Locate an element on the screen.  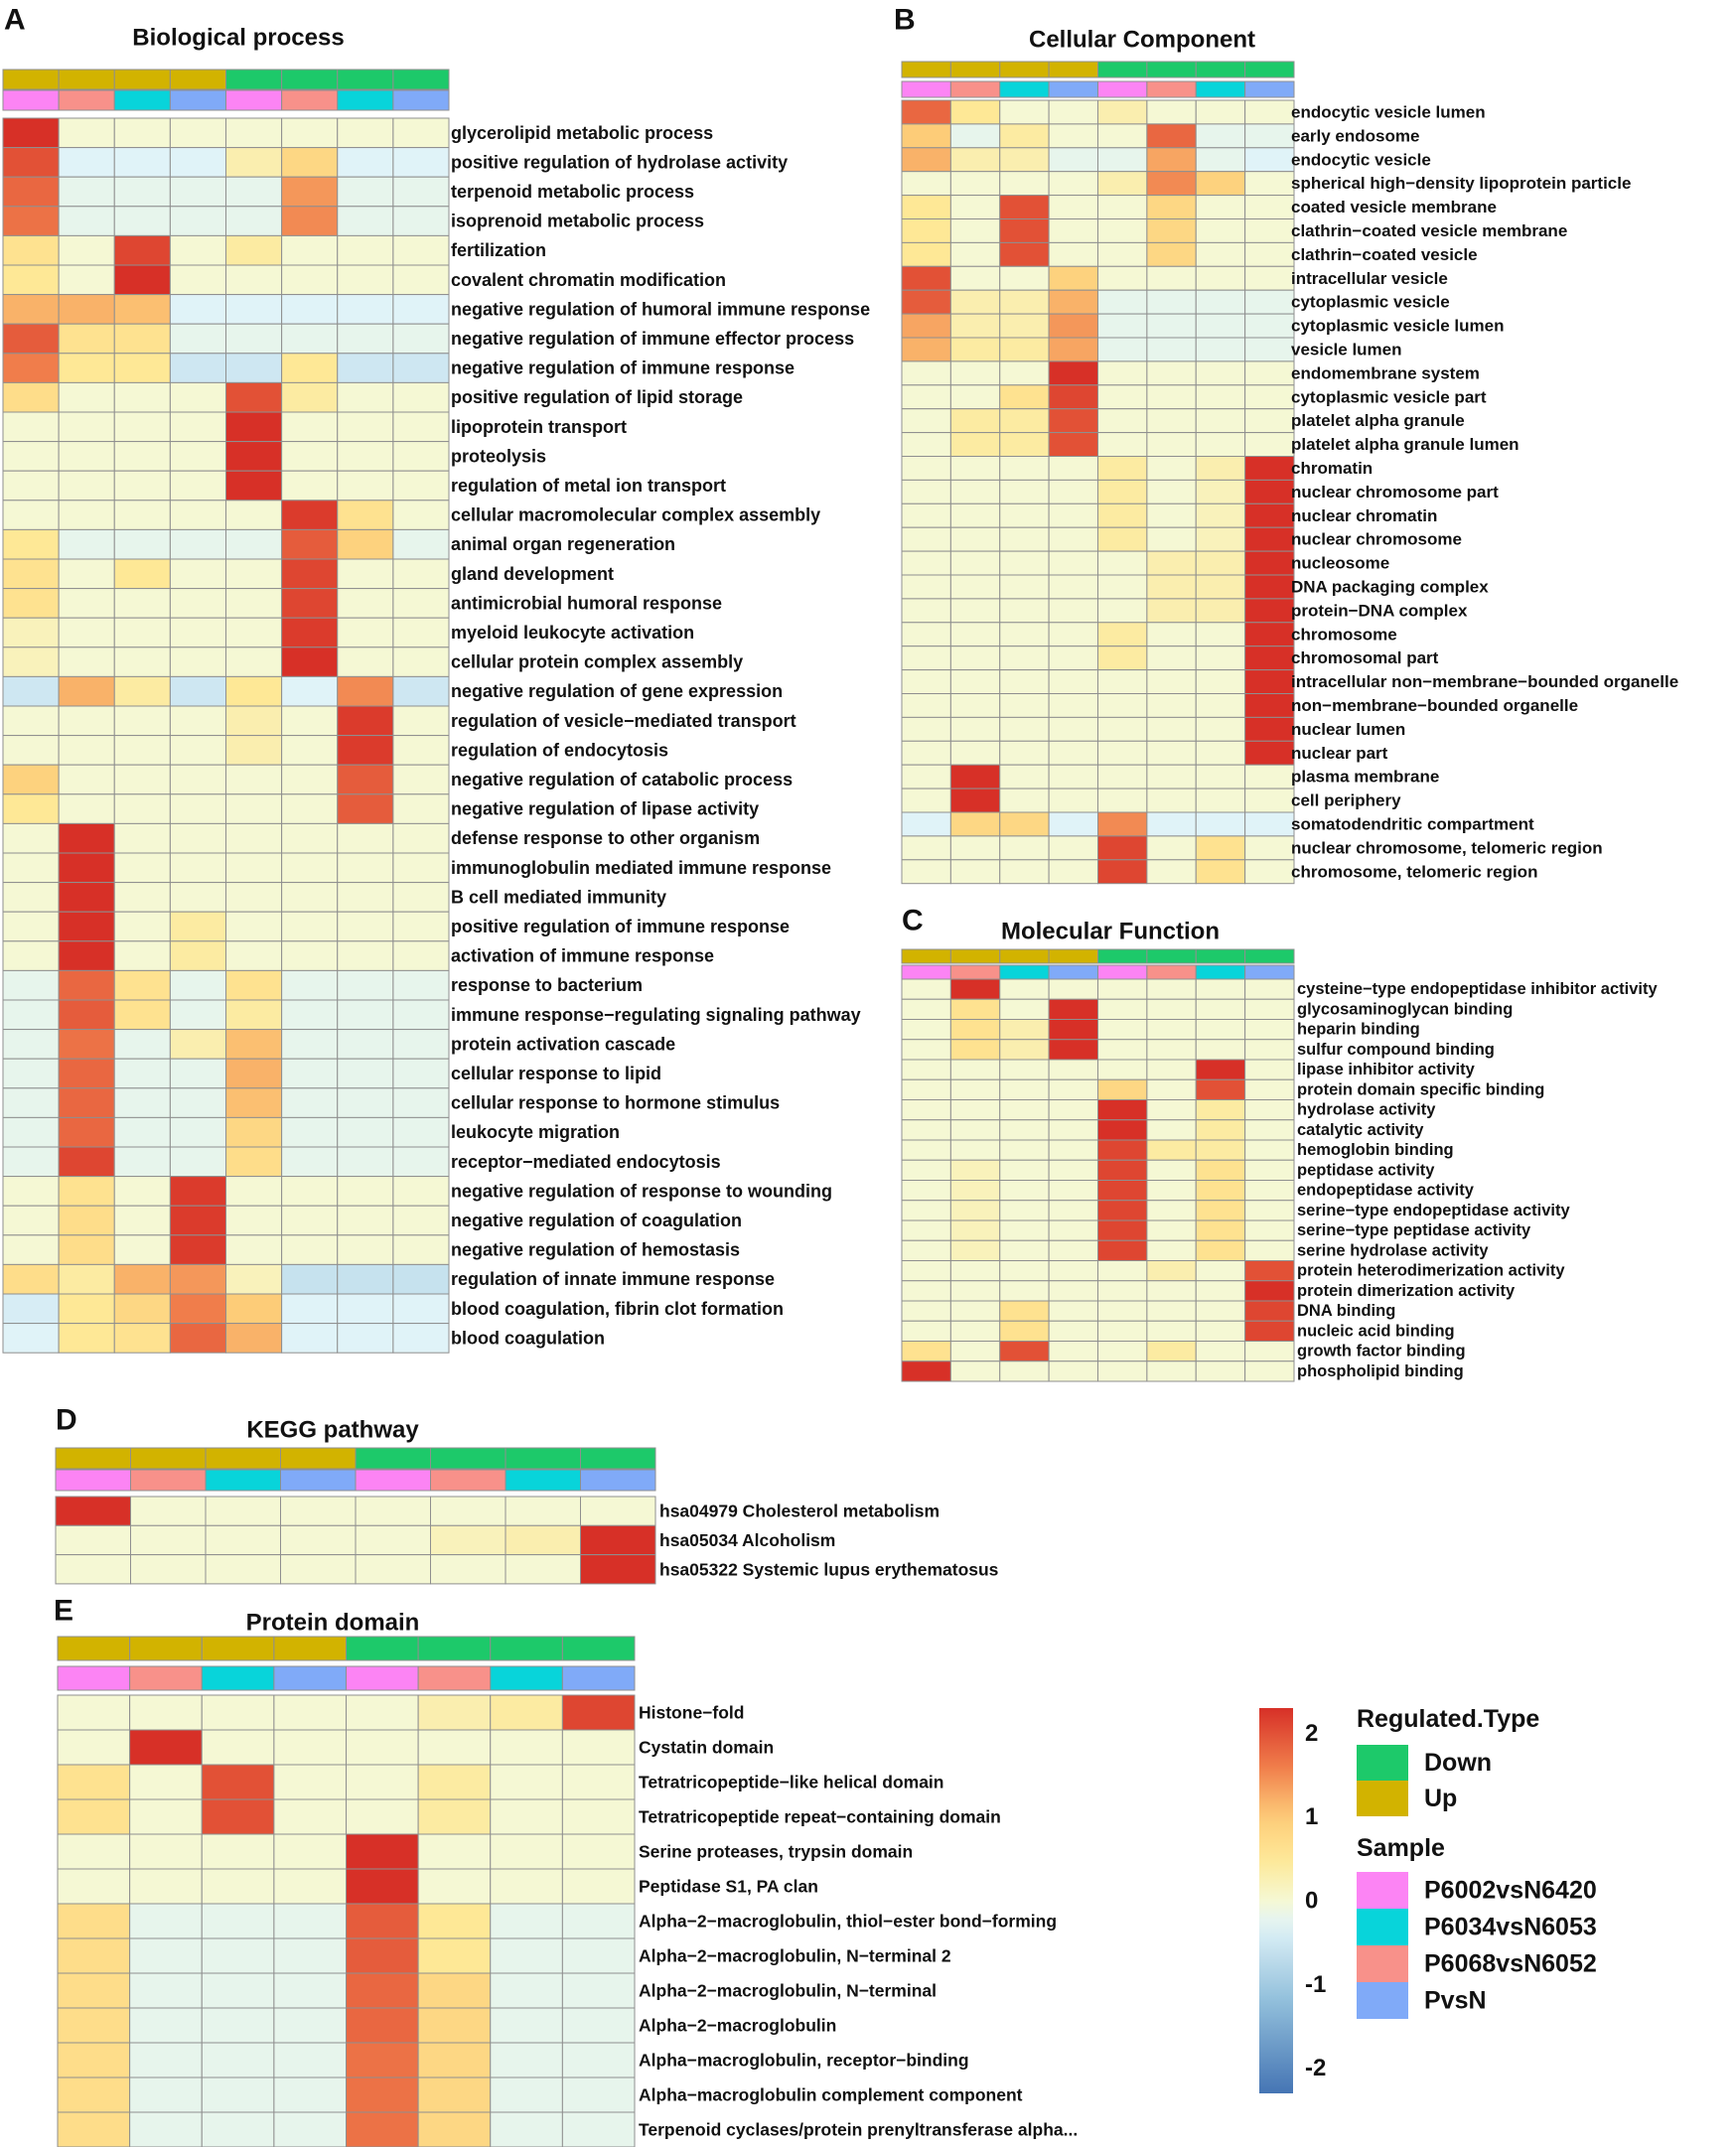
row-label-c: serine hydrolase activity is located at coordinates (1393, 1250).